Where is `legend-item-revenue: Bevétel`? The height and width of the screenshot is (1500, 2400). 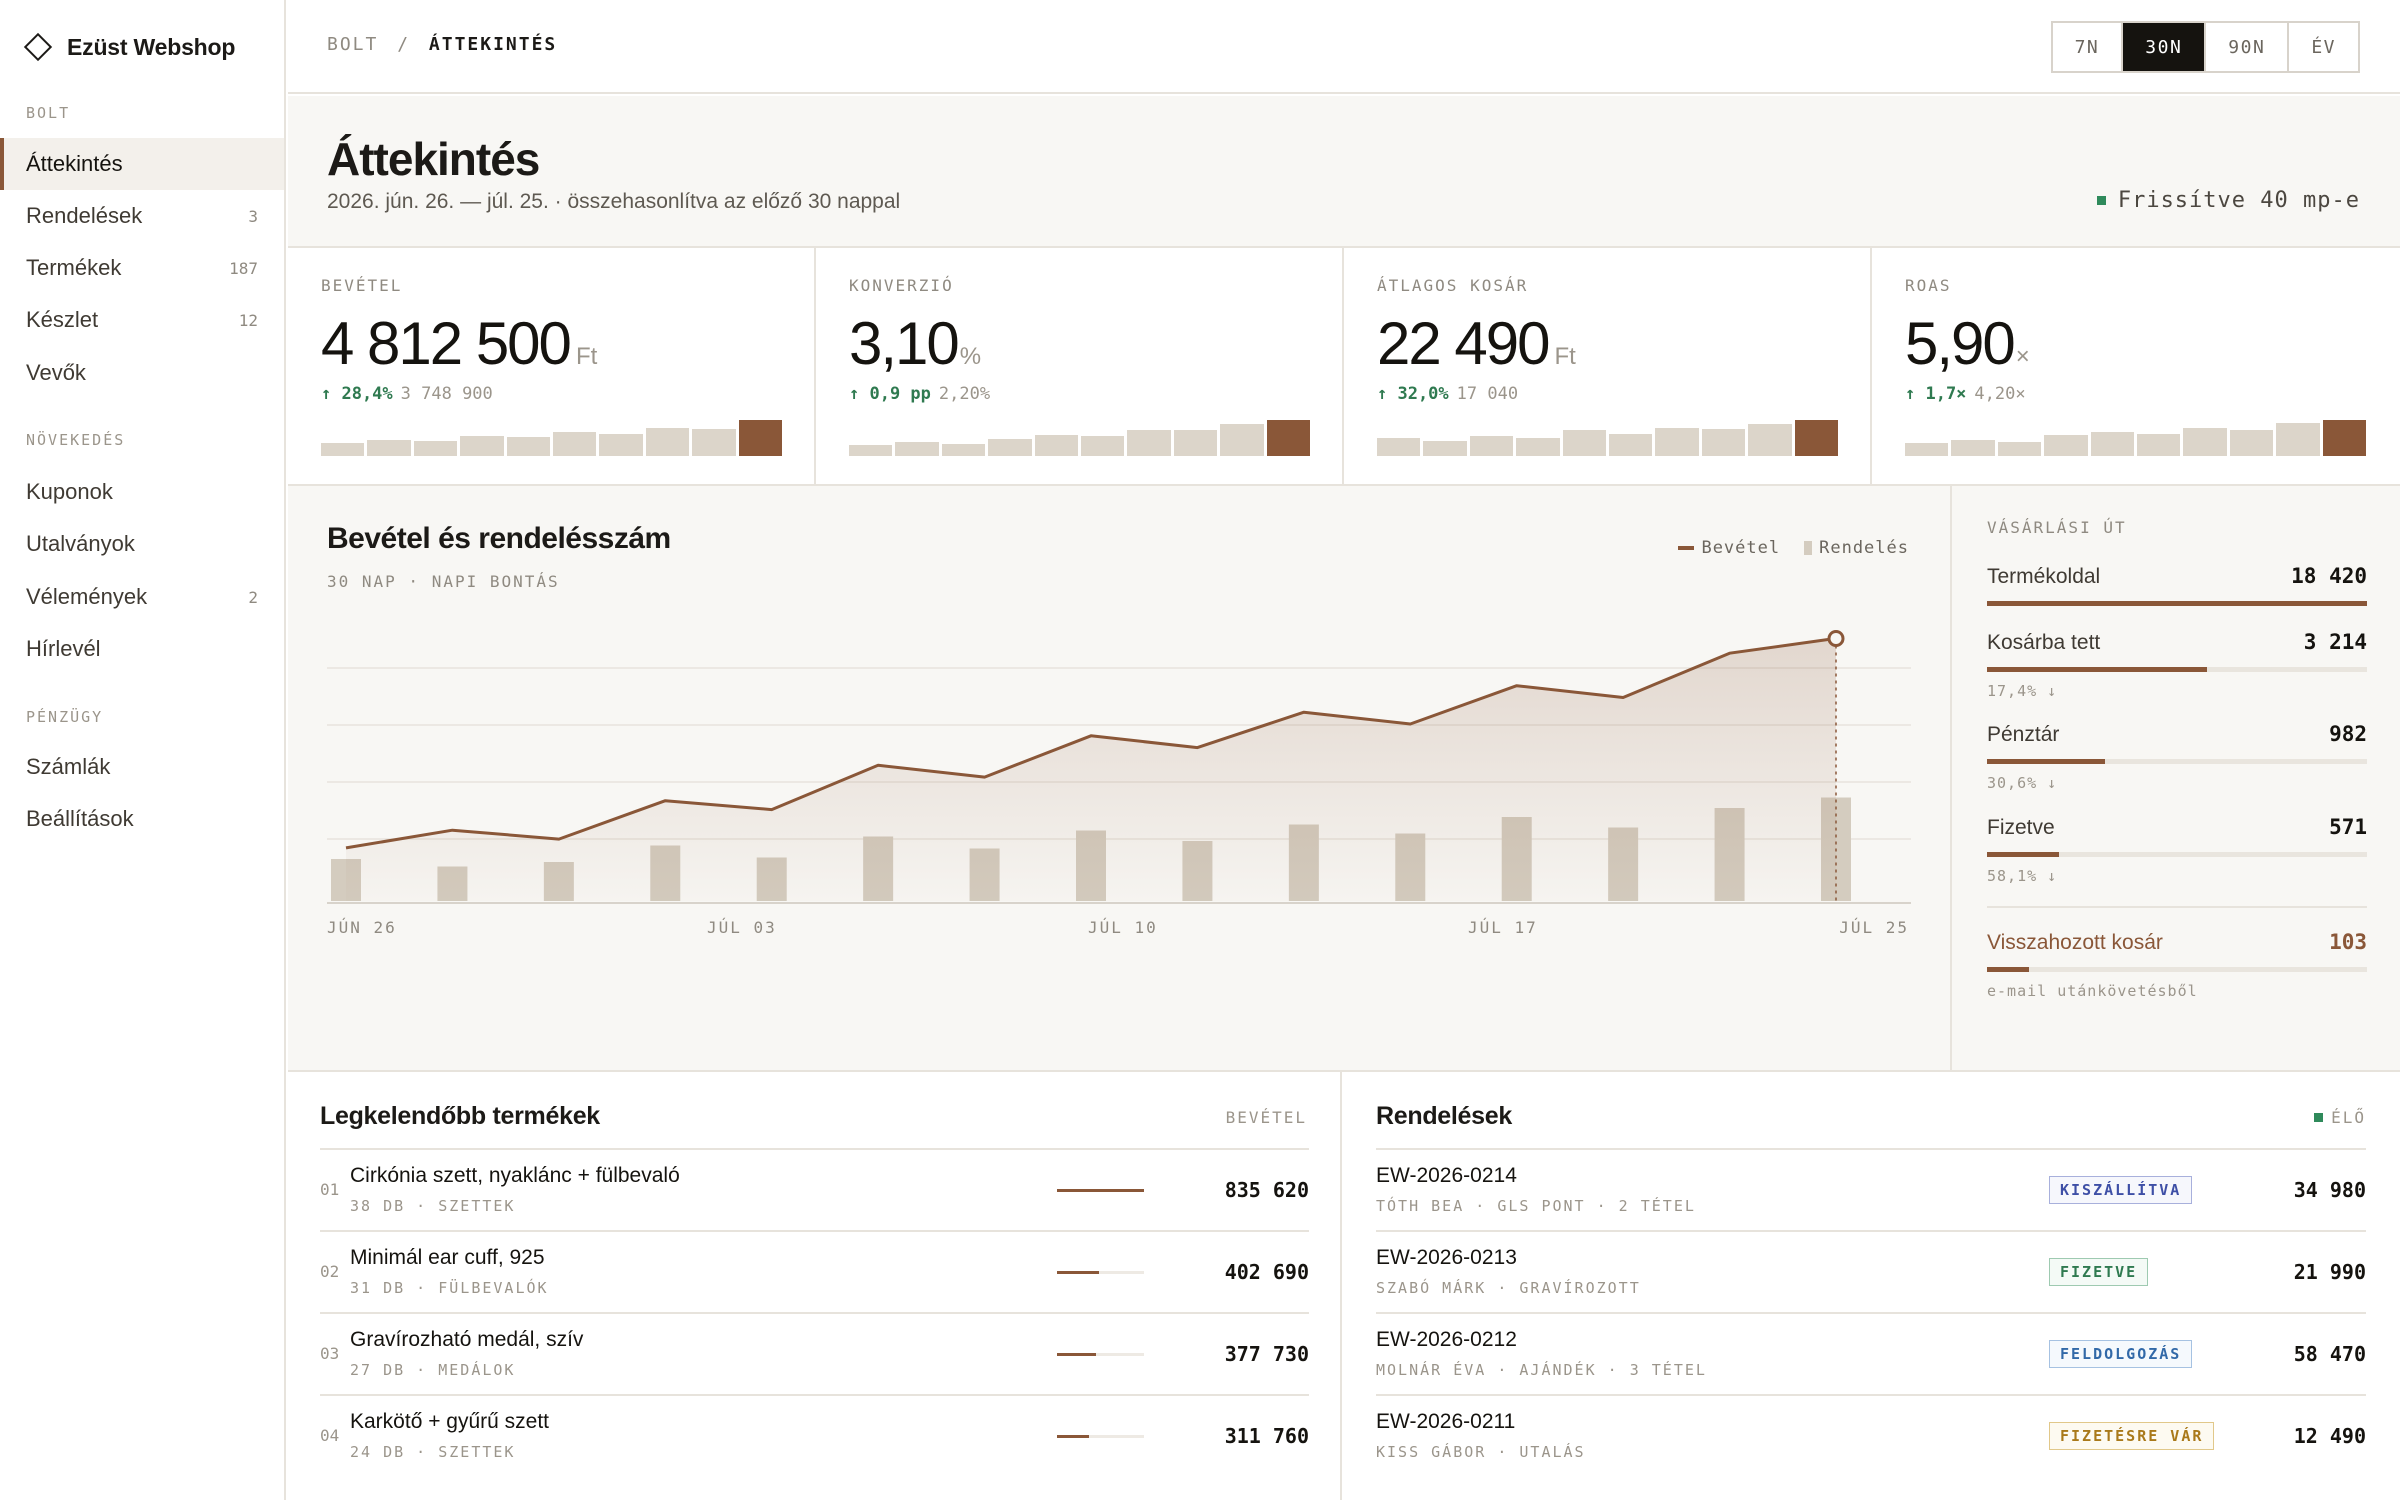
legend-item-revenue: Bevétel is located at coordinates (1729, 548).